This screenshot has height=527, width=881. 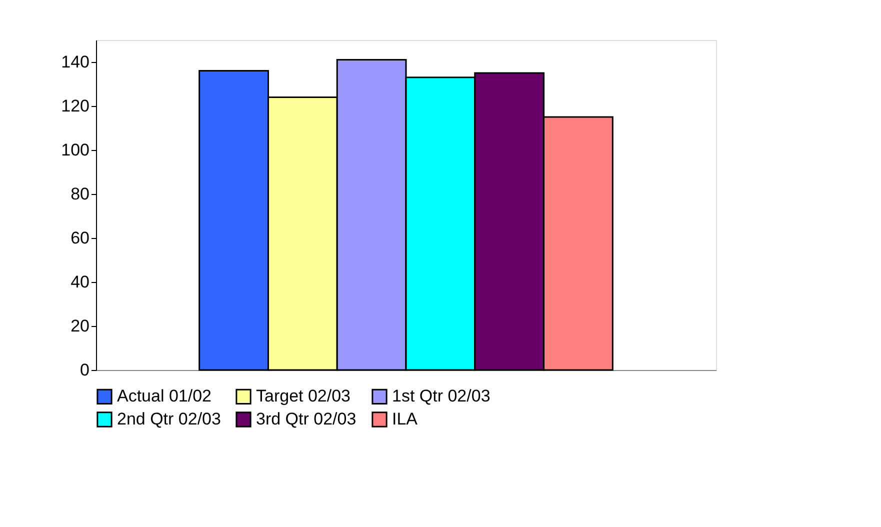 What do you see at coordinates (80, 194) in the screenshot?
I see `y-tick-label: 80` at bounding box center [80, 194].